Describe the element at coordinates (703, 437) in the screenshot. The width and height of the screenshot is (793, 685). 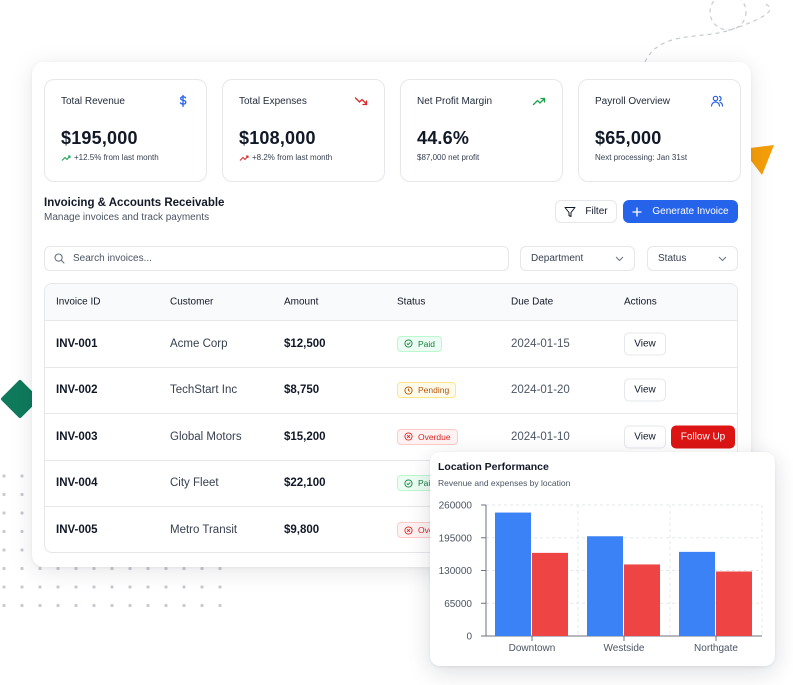
I see `follow-up-button: Follow Up` at that location.